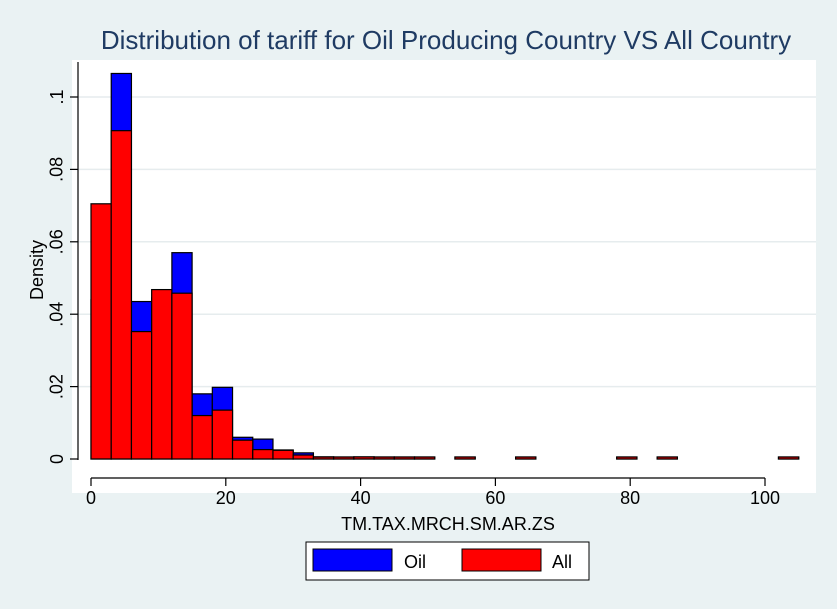 Image resolution: width=837 pixels, height=609 pixels. Describe the element at coordinates (448, 524) in the screenshot. I see `x-axis-label: TM.TAX.MRCH.SM.AR.ZS` at that location.